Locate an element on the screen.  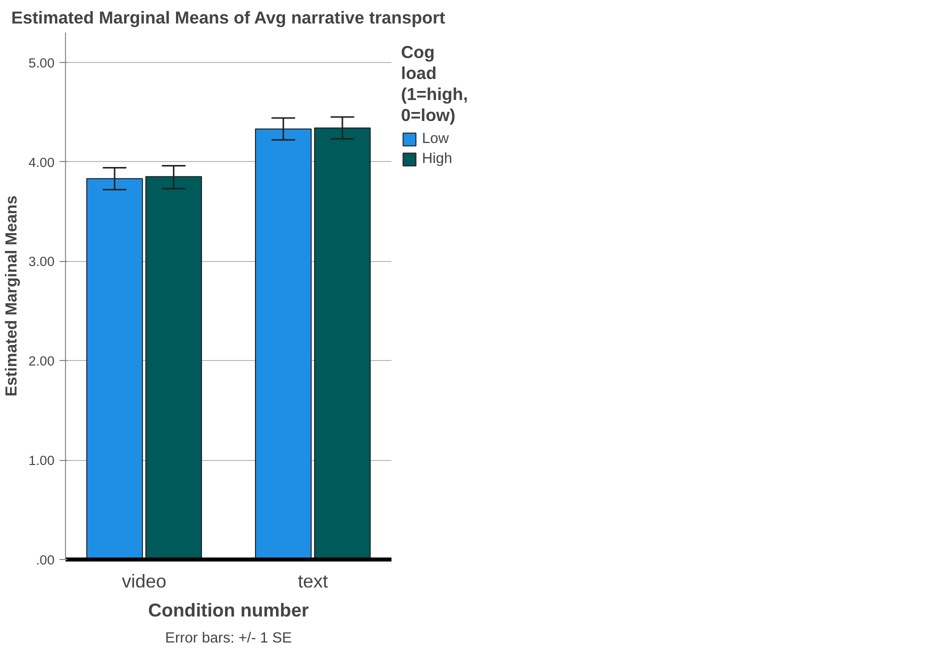
chart-title: Estimated Marginal Means of Avg narrative transport is located at coordinates (228, 18).